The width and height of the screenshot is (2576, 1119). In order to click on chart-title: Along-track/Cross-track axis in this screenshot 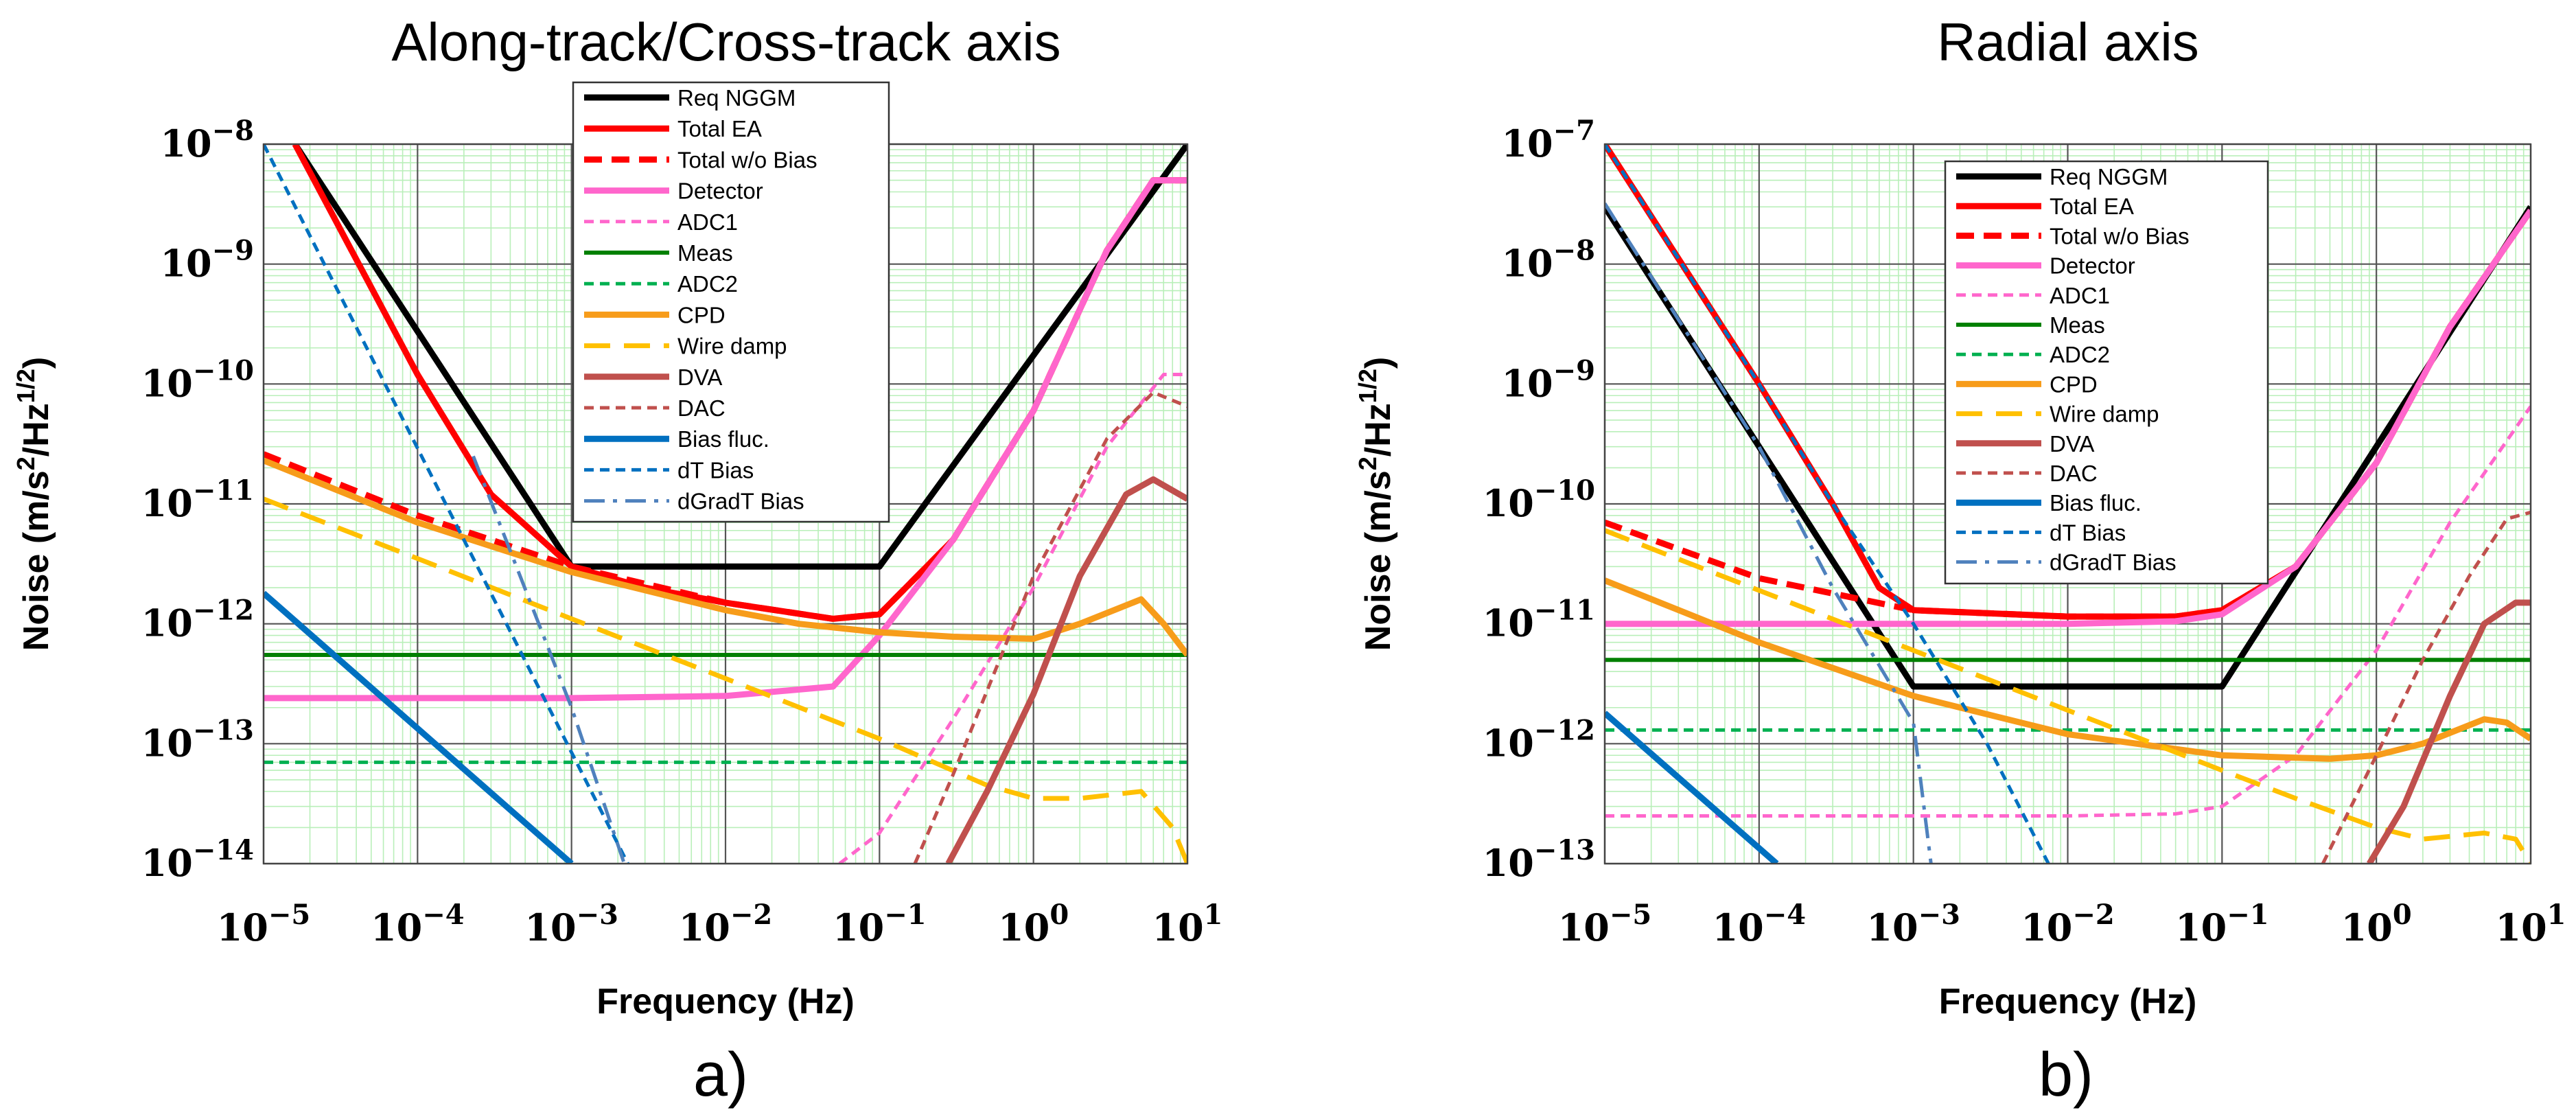, I will do `click(725, 42)`.